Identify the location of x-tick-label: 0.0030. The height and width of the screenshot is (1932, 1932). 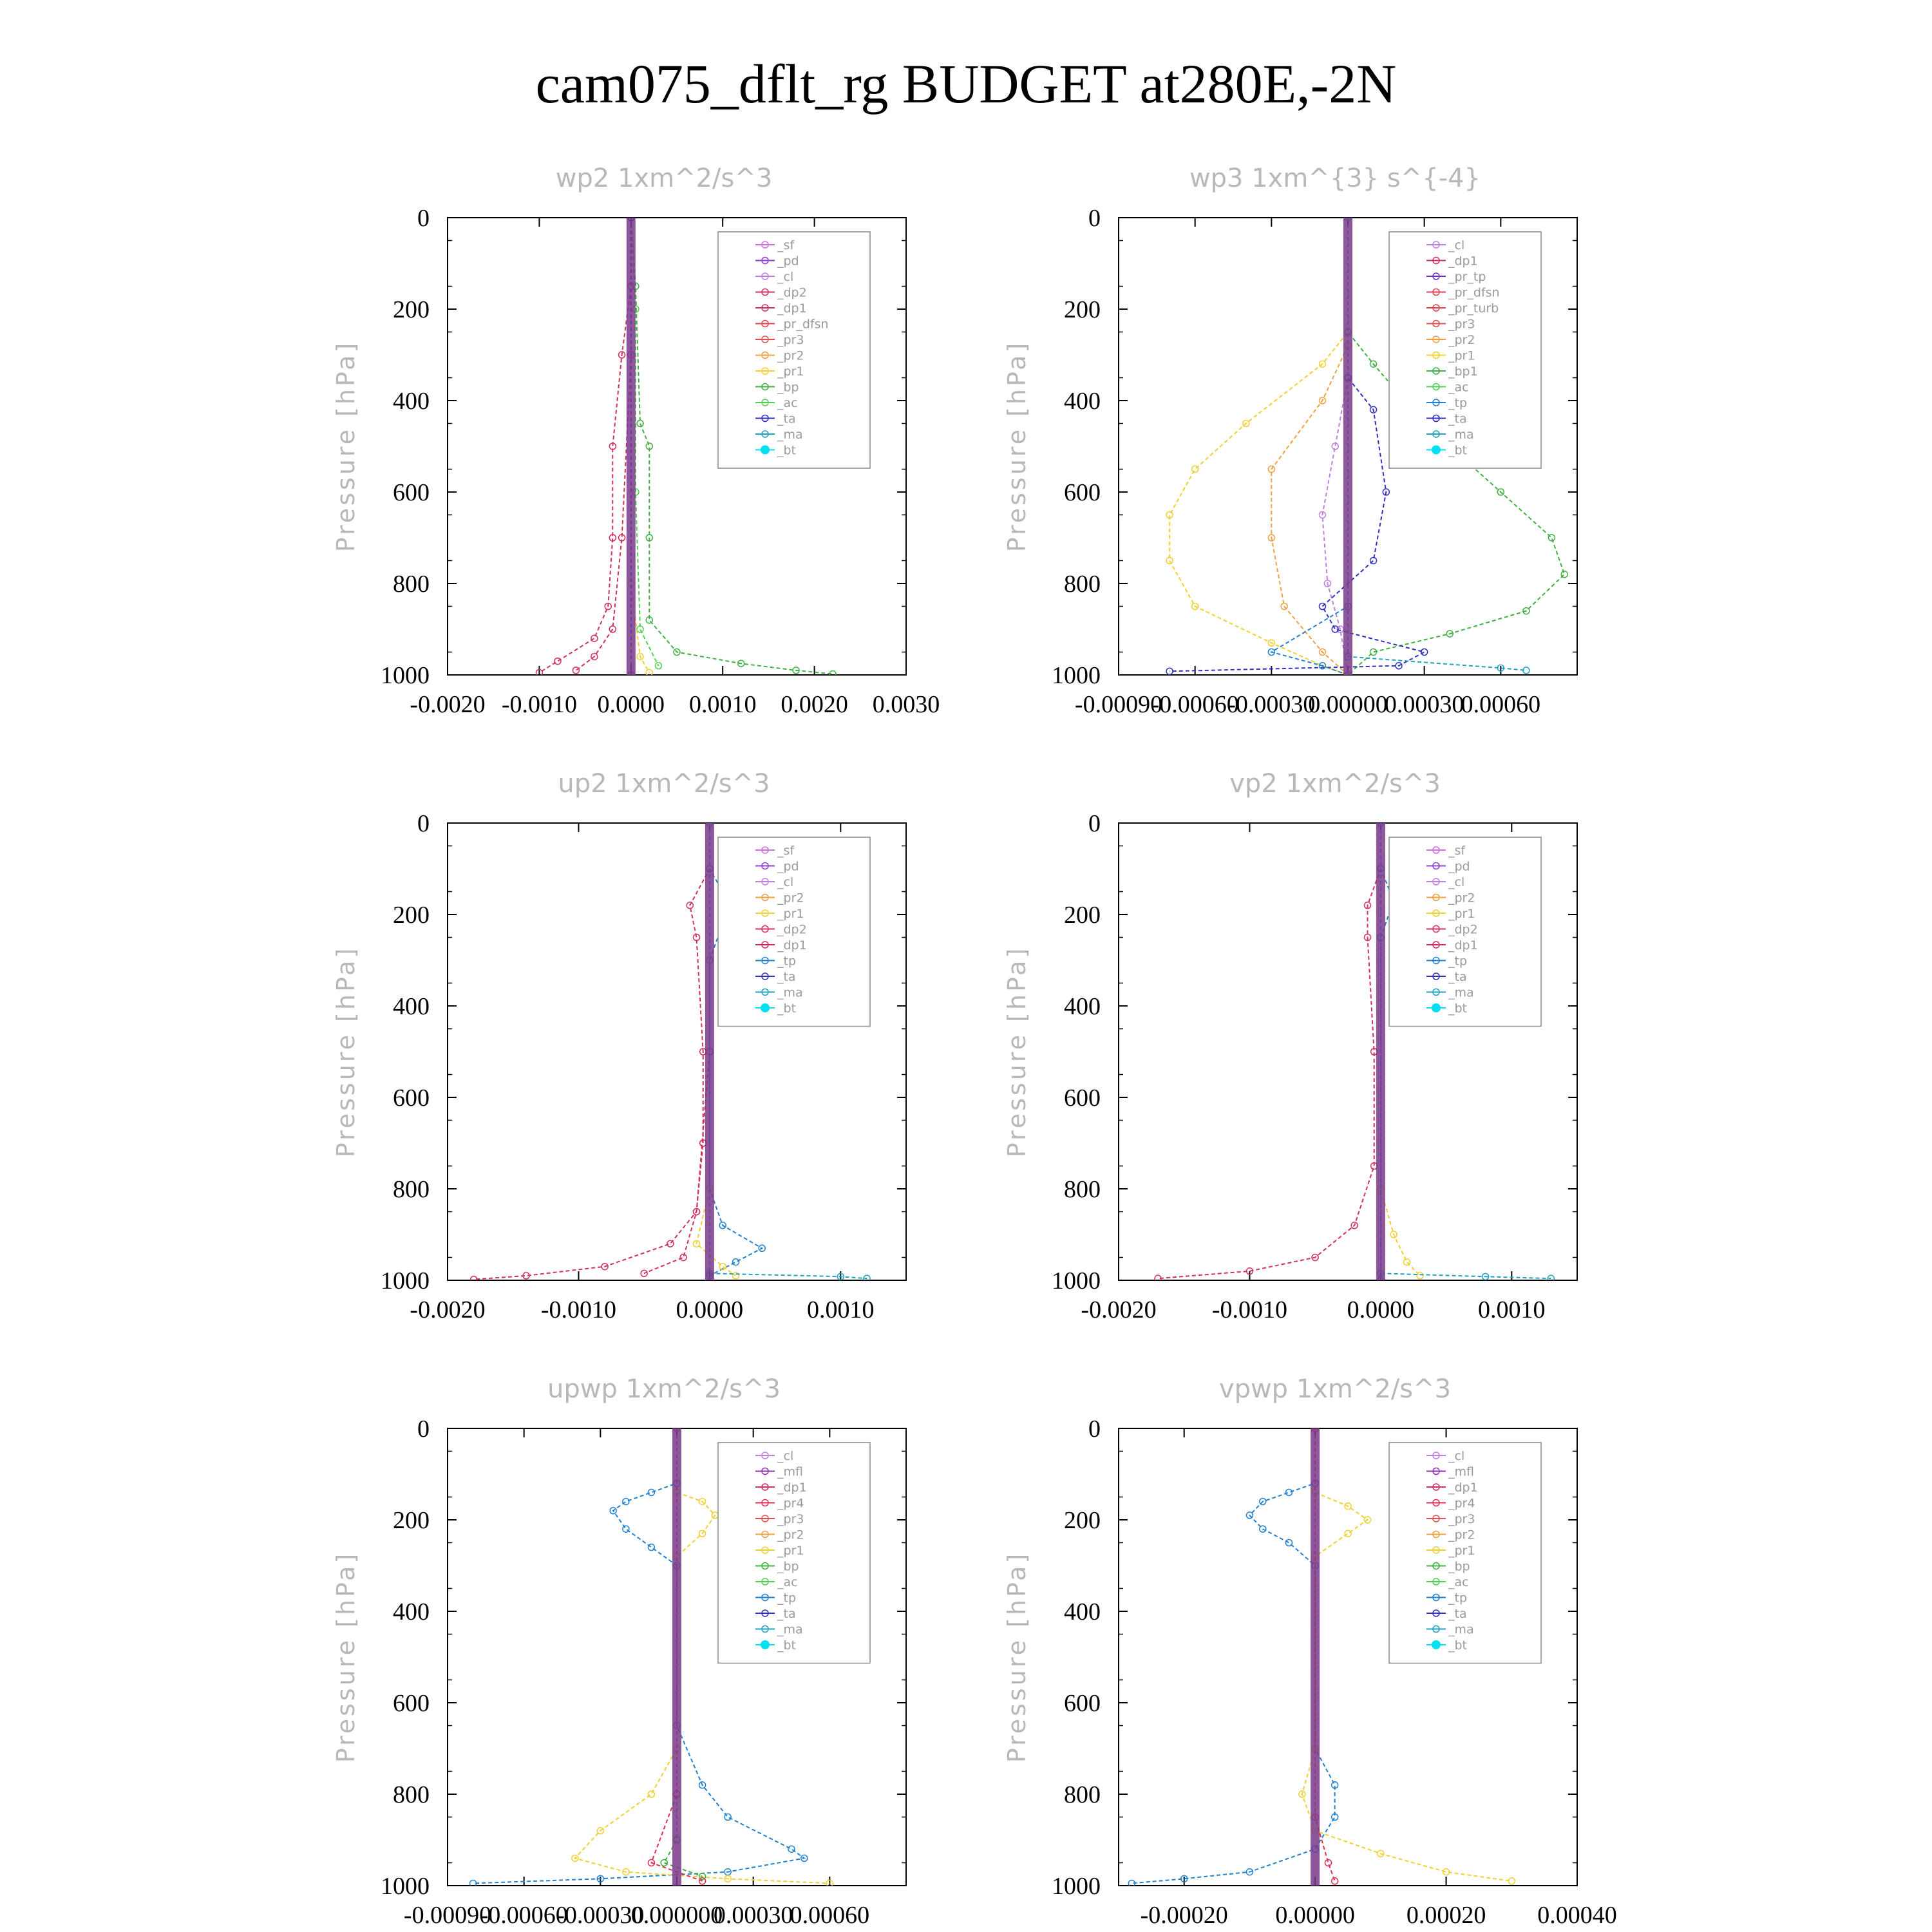
(907, 705).